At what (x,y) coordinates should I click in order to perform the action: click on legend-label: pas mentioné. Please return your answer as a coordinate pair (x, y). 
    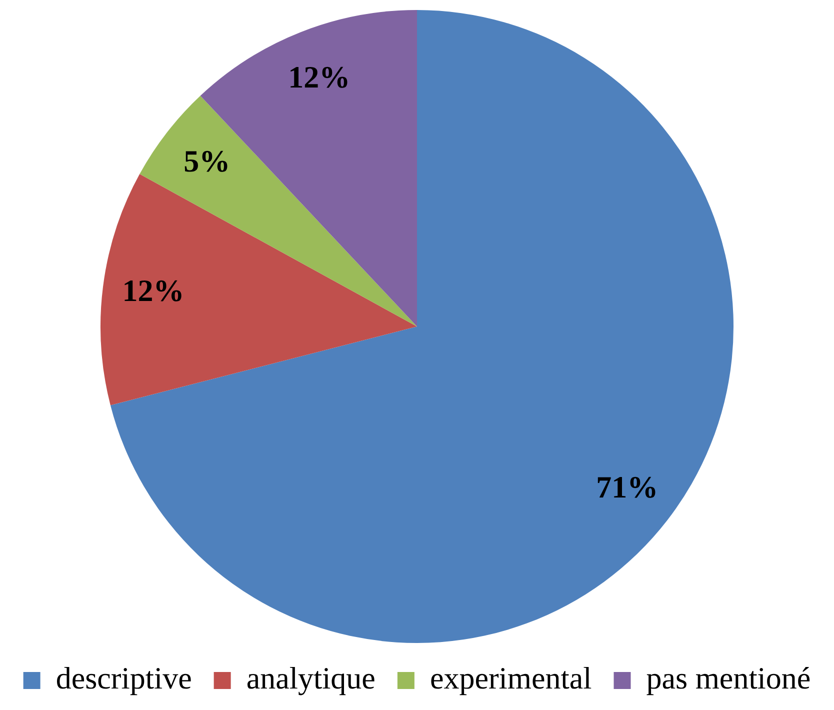
    Looking at the image, I should click on (728, 678).